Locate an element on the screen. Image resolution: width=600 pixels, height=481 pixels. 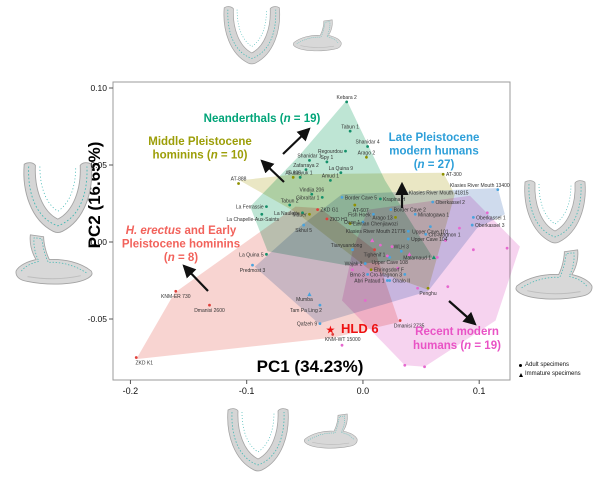
specimen-label: Klasies River Mouth 21776 is located at coordinates (376, 232).